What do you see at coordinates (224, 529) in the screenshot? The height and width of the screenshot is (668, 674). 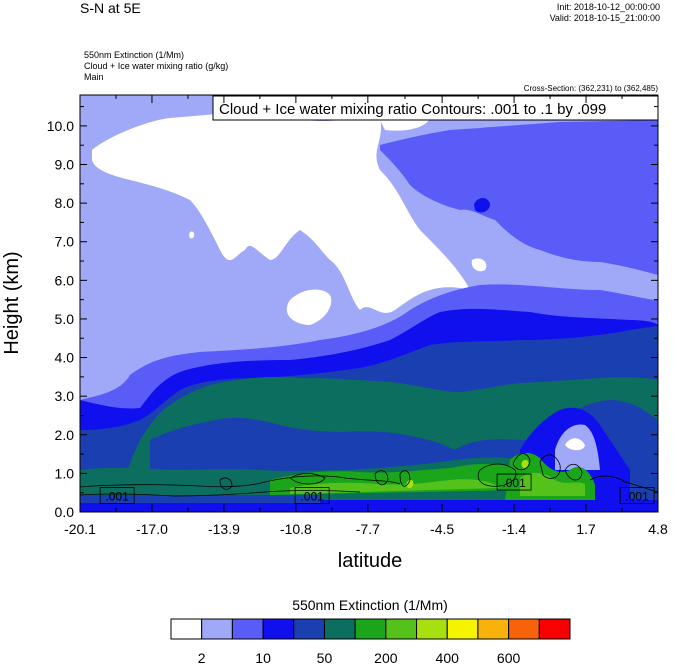 I see `x-tick-label: -13.9` at bounding box center [224, 529].